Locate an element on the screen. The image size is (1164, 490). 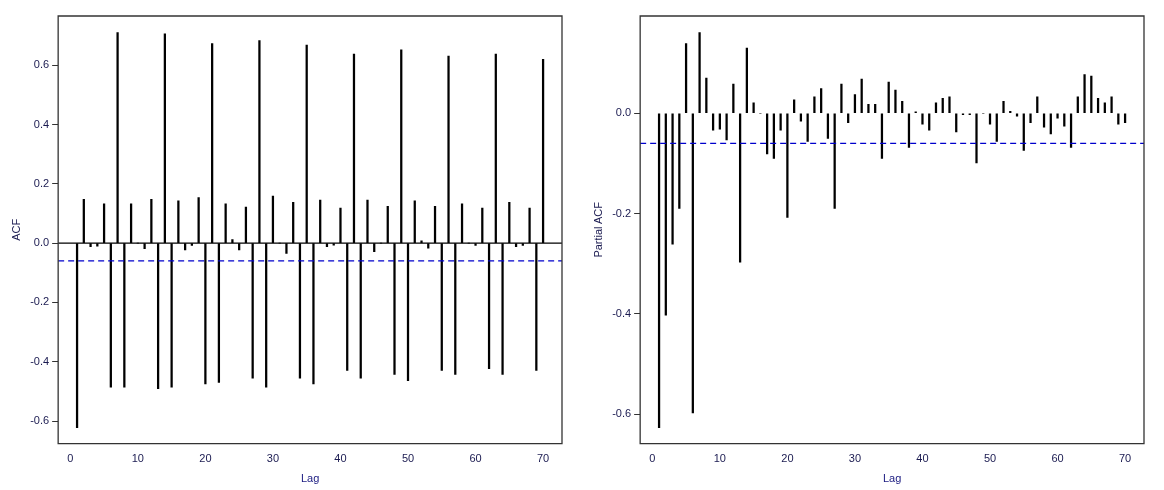
y-tick-label: 0.6 is located at coordinates (41, 64).